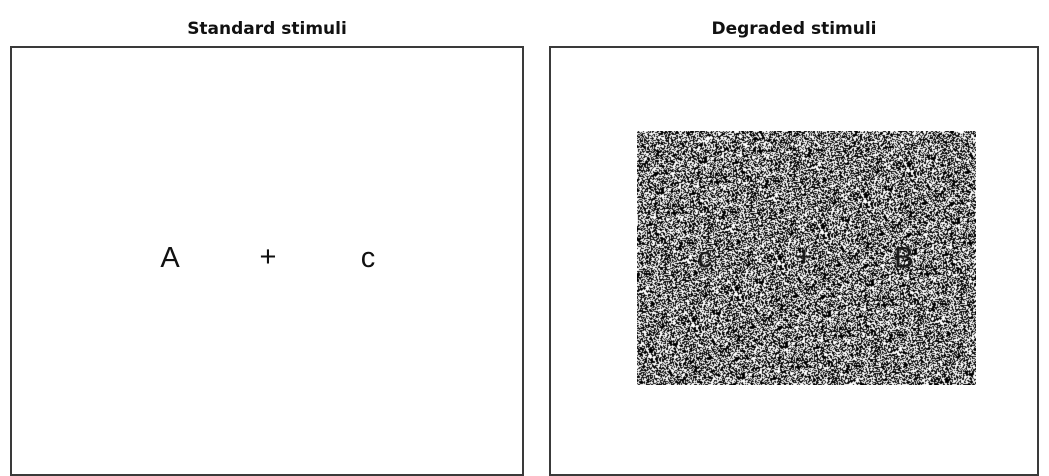 The height and width of the screenshot is (476, 1049). Describe the element at coordinates (705, 258) in the screenshot. I see `degraded-left-letter: c` at that location.